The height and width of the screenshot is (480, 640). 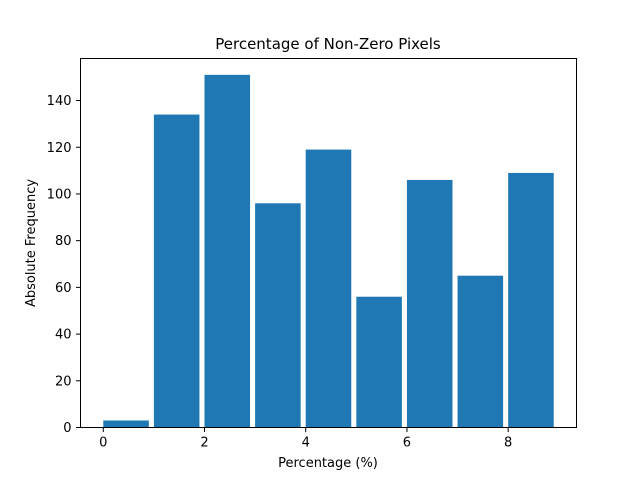 I want to click on y-tick-label-80: 80, so click(x=63, y=241).